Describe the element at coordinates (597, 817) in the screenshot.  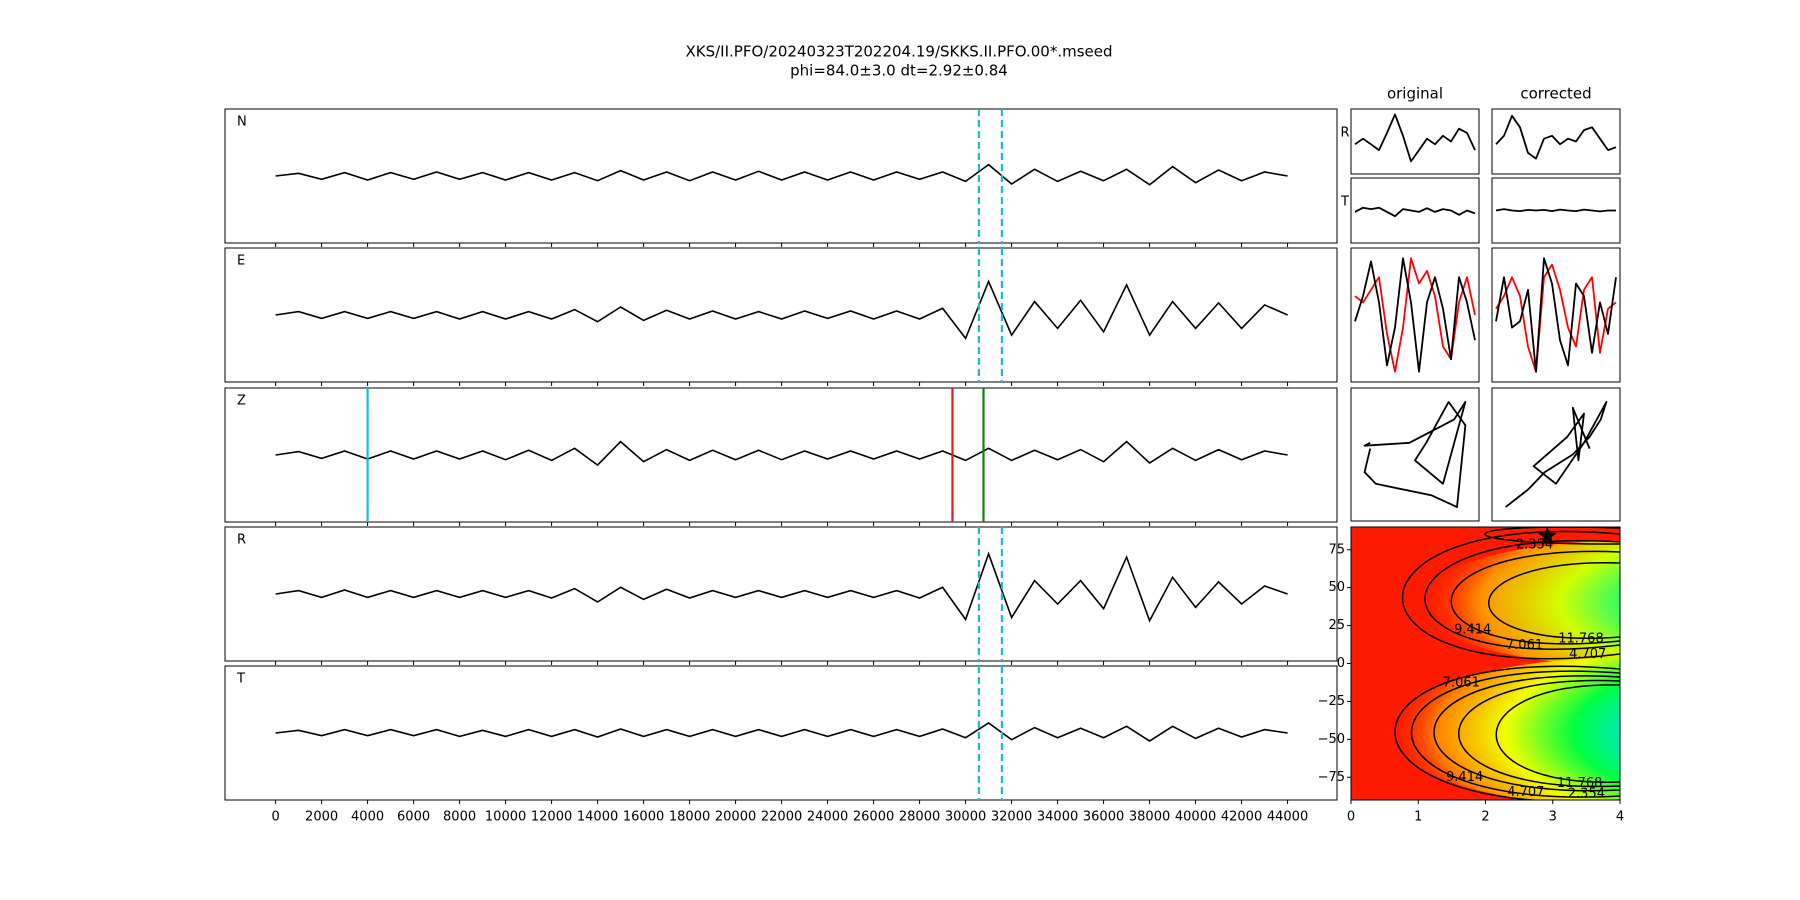
I see `x-tick-label: 14000` at that location.